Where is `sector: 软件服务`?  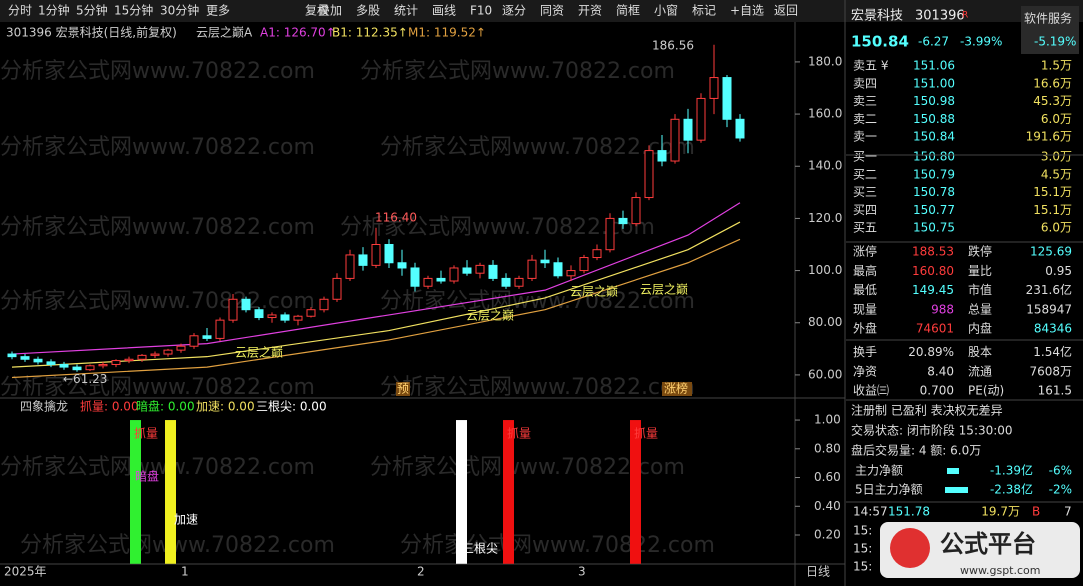
sector: 软件服务 is located at coordinates (1048, 18).